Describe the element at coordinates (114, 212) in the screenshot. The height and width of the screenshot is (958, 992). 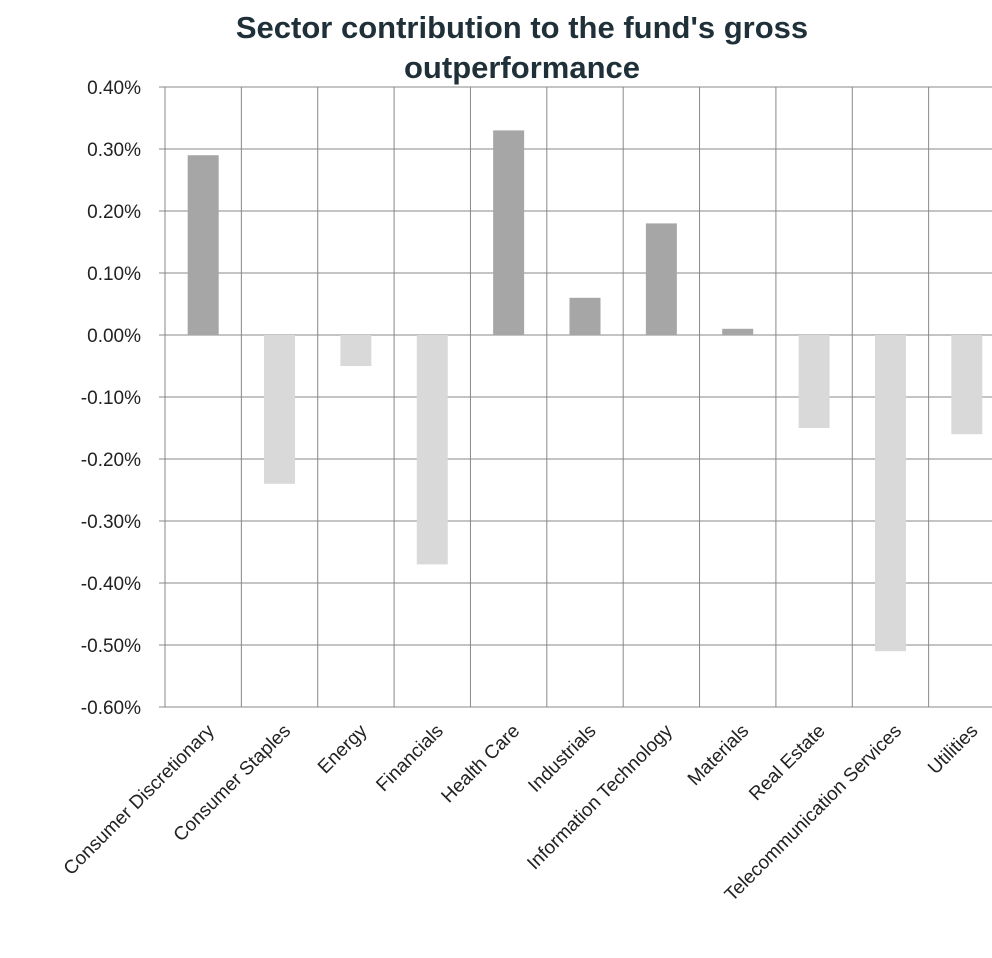
I see `y-tick-label: 0.20%` at that location.